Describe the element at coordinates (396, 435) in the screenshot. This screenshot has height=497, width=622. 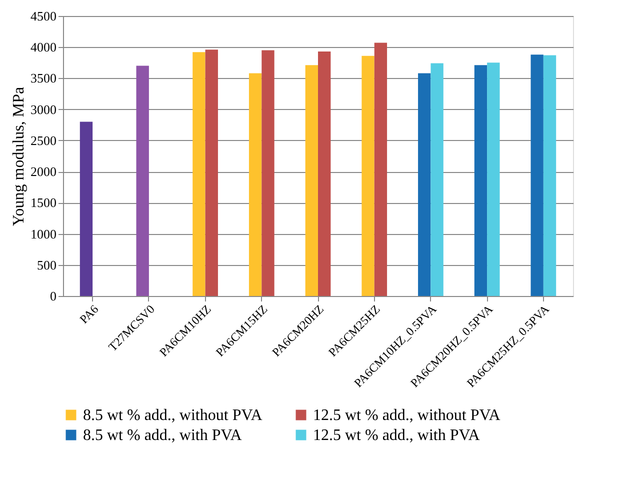
I see `legend-label: 12.5 wt % add., with PVA` at that location.